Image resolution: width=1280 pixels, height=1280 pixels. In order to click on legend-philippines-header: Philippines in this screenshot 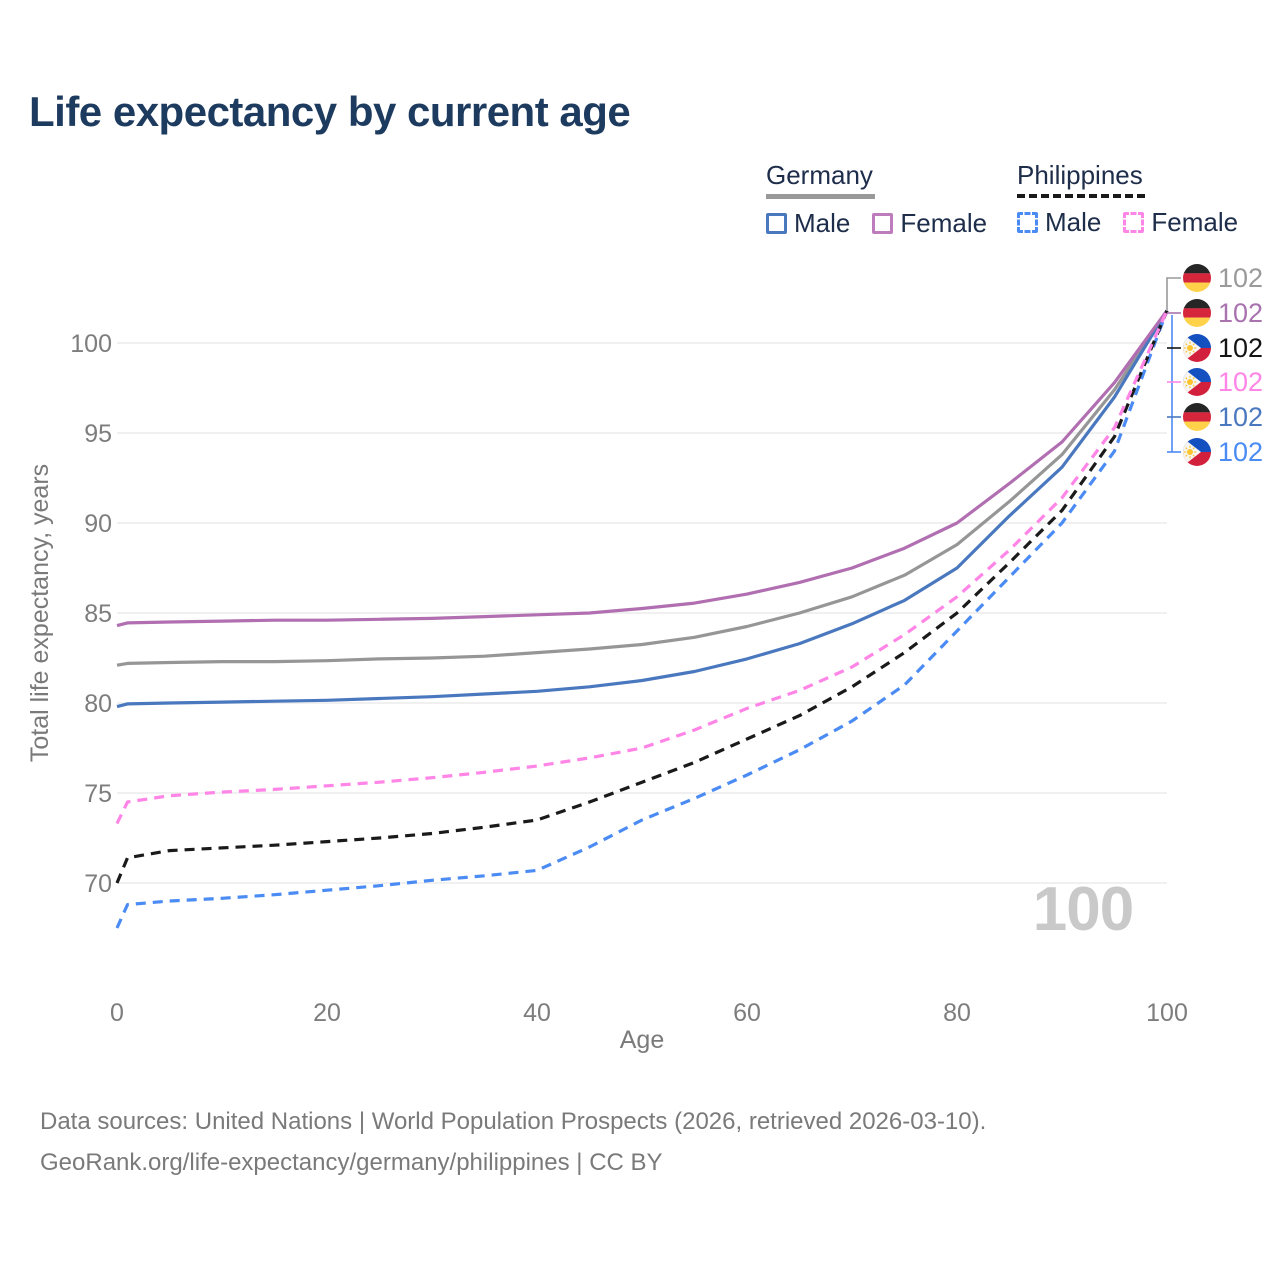, I will do `click(1081, 179)`.